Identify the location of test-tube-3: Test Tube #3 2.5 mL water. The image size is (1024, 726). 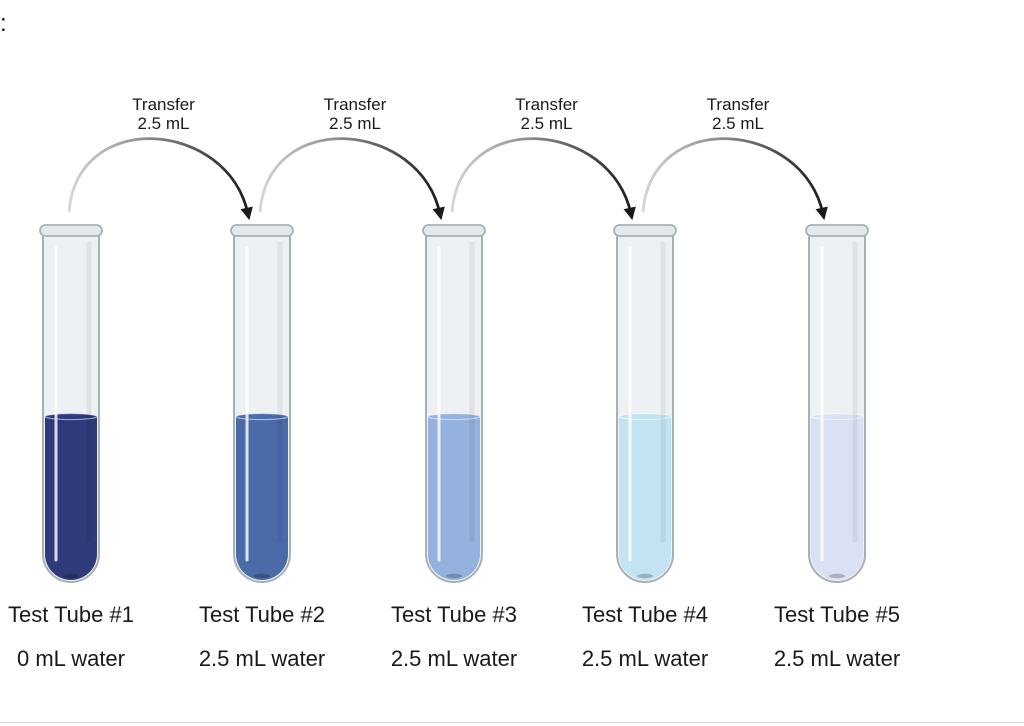
(454, 447).